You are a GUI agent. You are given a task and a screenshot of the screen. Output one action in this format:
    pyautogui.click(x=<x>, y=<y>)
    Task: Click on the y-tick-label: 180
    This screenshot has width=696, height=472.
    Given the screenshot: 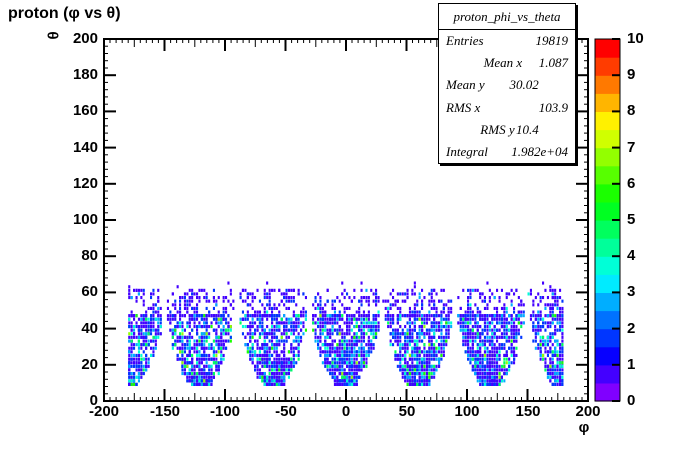 What is the action you would take?
    pyautogui.click(x=85, y=74)
    